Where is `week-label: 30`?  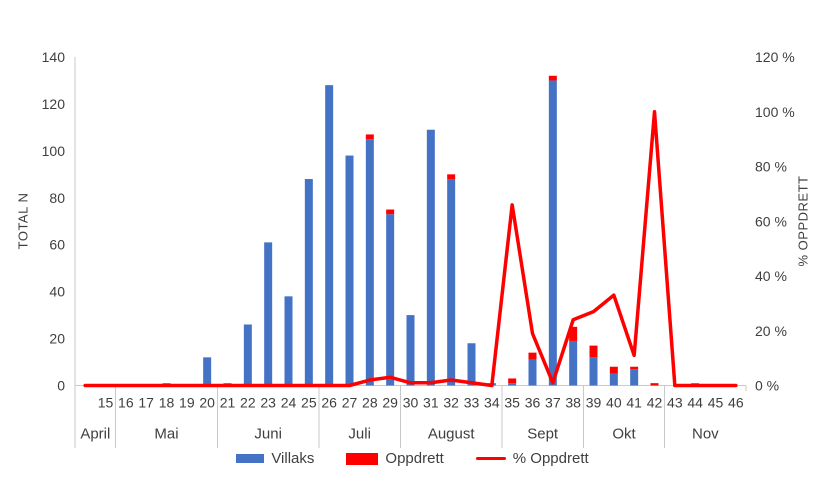
week-label: 30 is located at coordinates (411, 403).